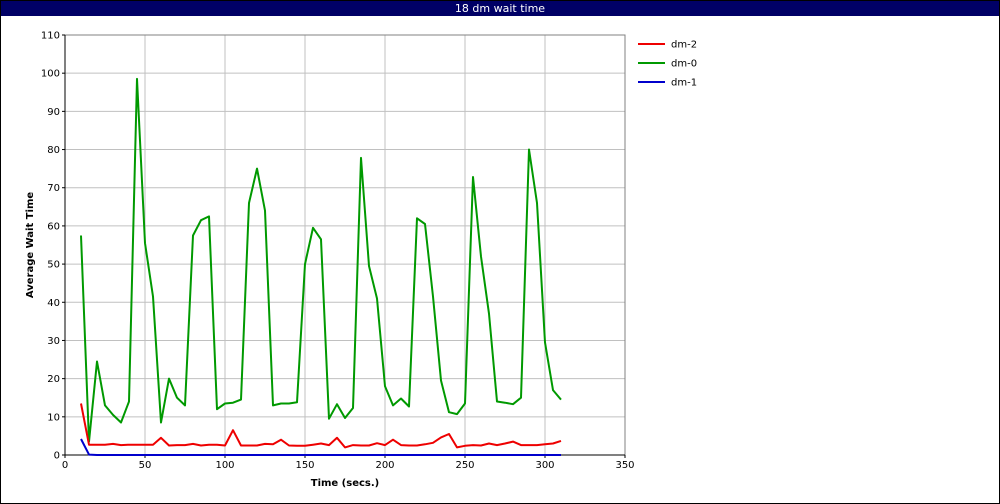 Image resolution: width=1000 pixels, height=504 pixels. I want to click on legend: dm-2 dm-0 dm-1, so click(667, 64).